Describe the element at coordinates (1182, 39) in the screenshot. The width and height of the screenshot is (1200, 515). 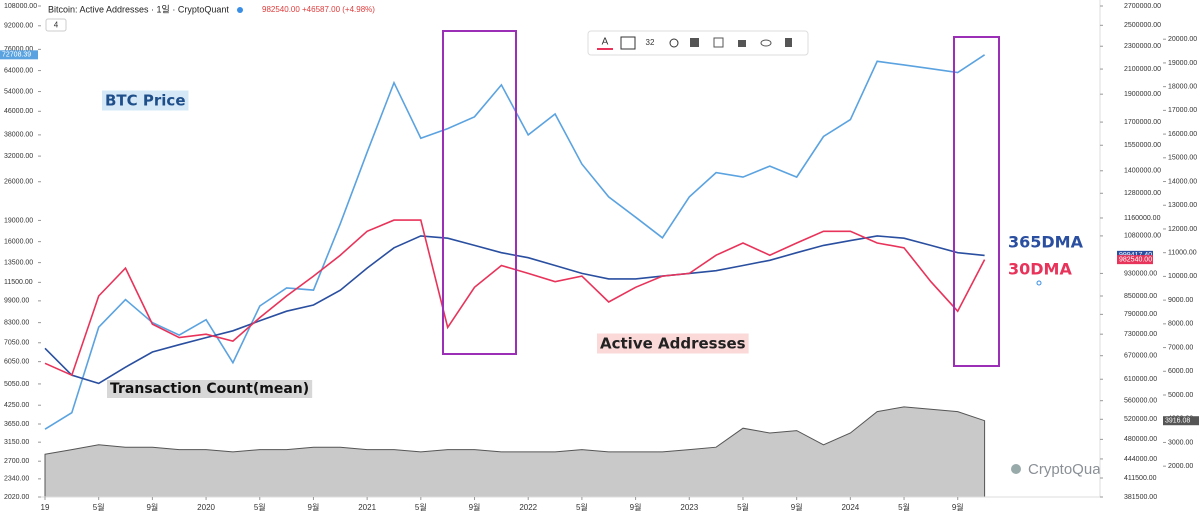
I see `y3-tick-label: 20000.00` at that location.